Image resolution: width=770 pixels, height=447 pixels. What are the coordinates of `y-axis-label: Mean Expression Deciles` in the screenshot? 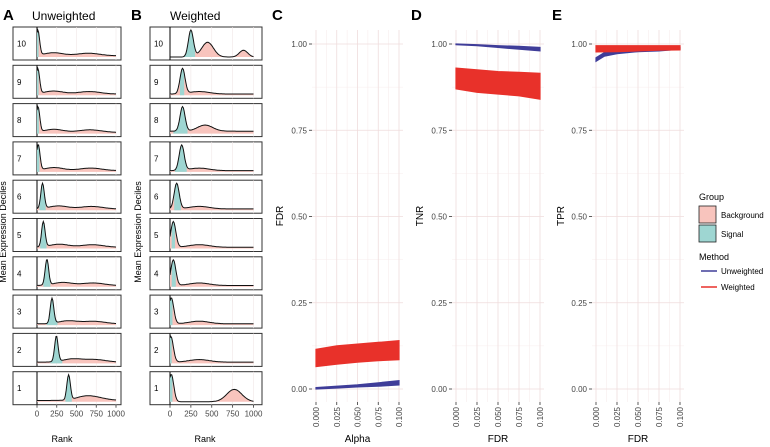 It's located at (138, 232).